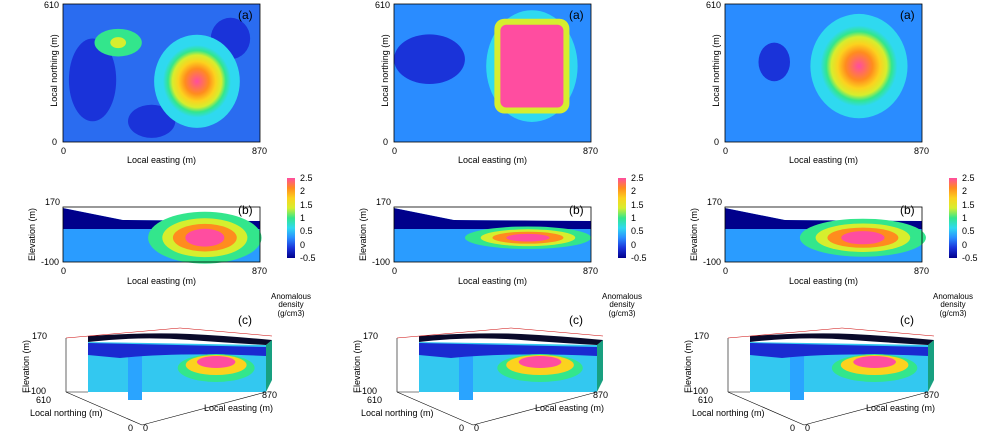  What do you see at coordinates (52, 5) in the screenshot?
I see `plan-y-max: 610` at bounding box center [52, 5].